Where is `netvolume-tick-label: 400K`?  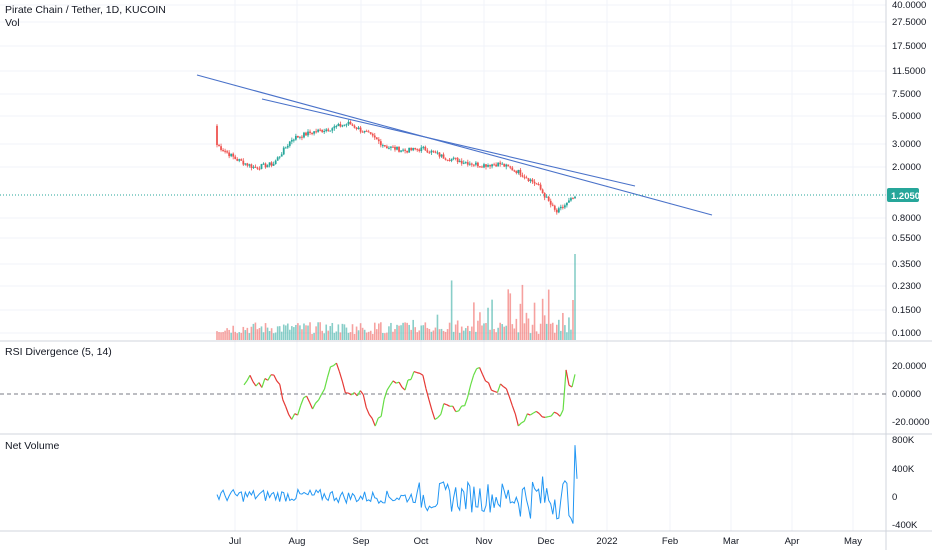 netvolume-tick-label: 400K is located at coordinates (903, 469).